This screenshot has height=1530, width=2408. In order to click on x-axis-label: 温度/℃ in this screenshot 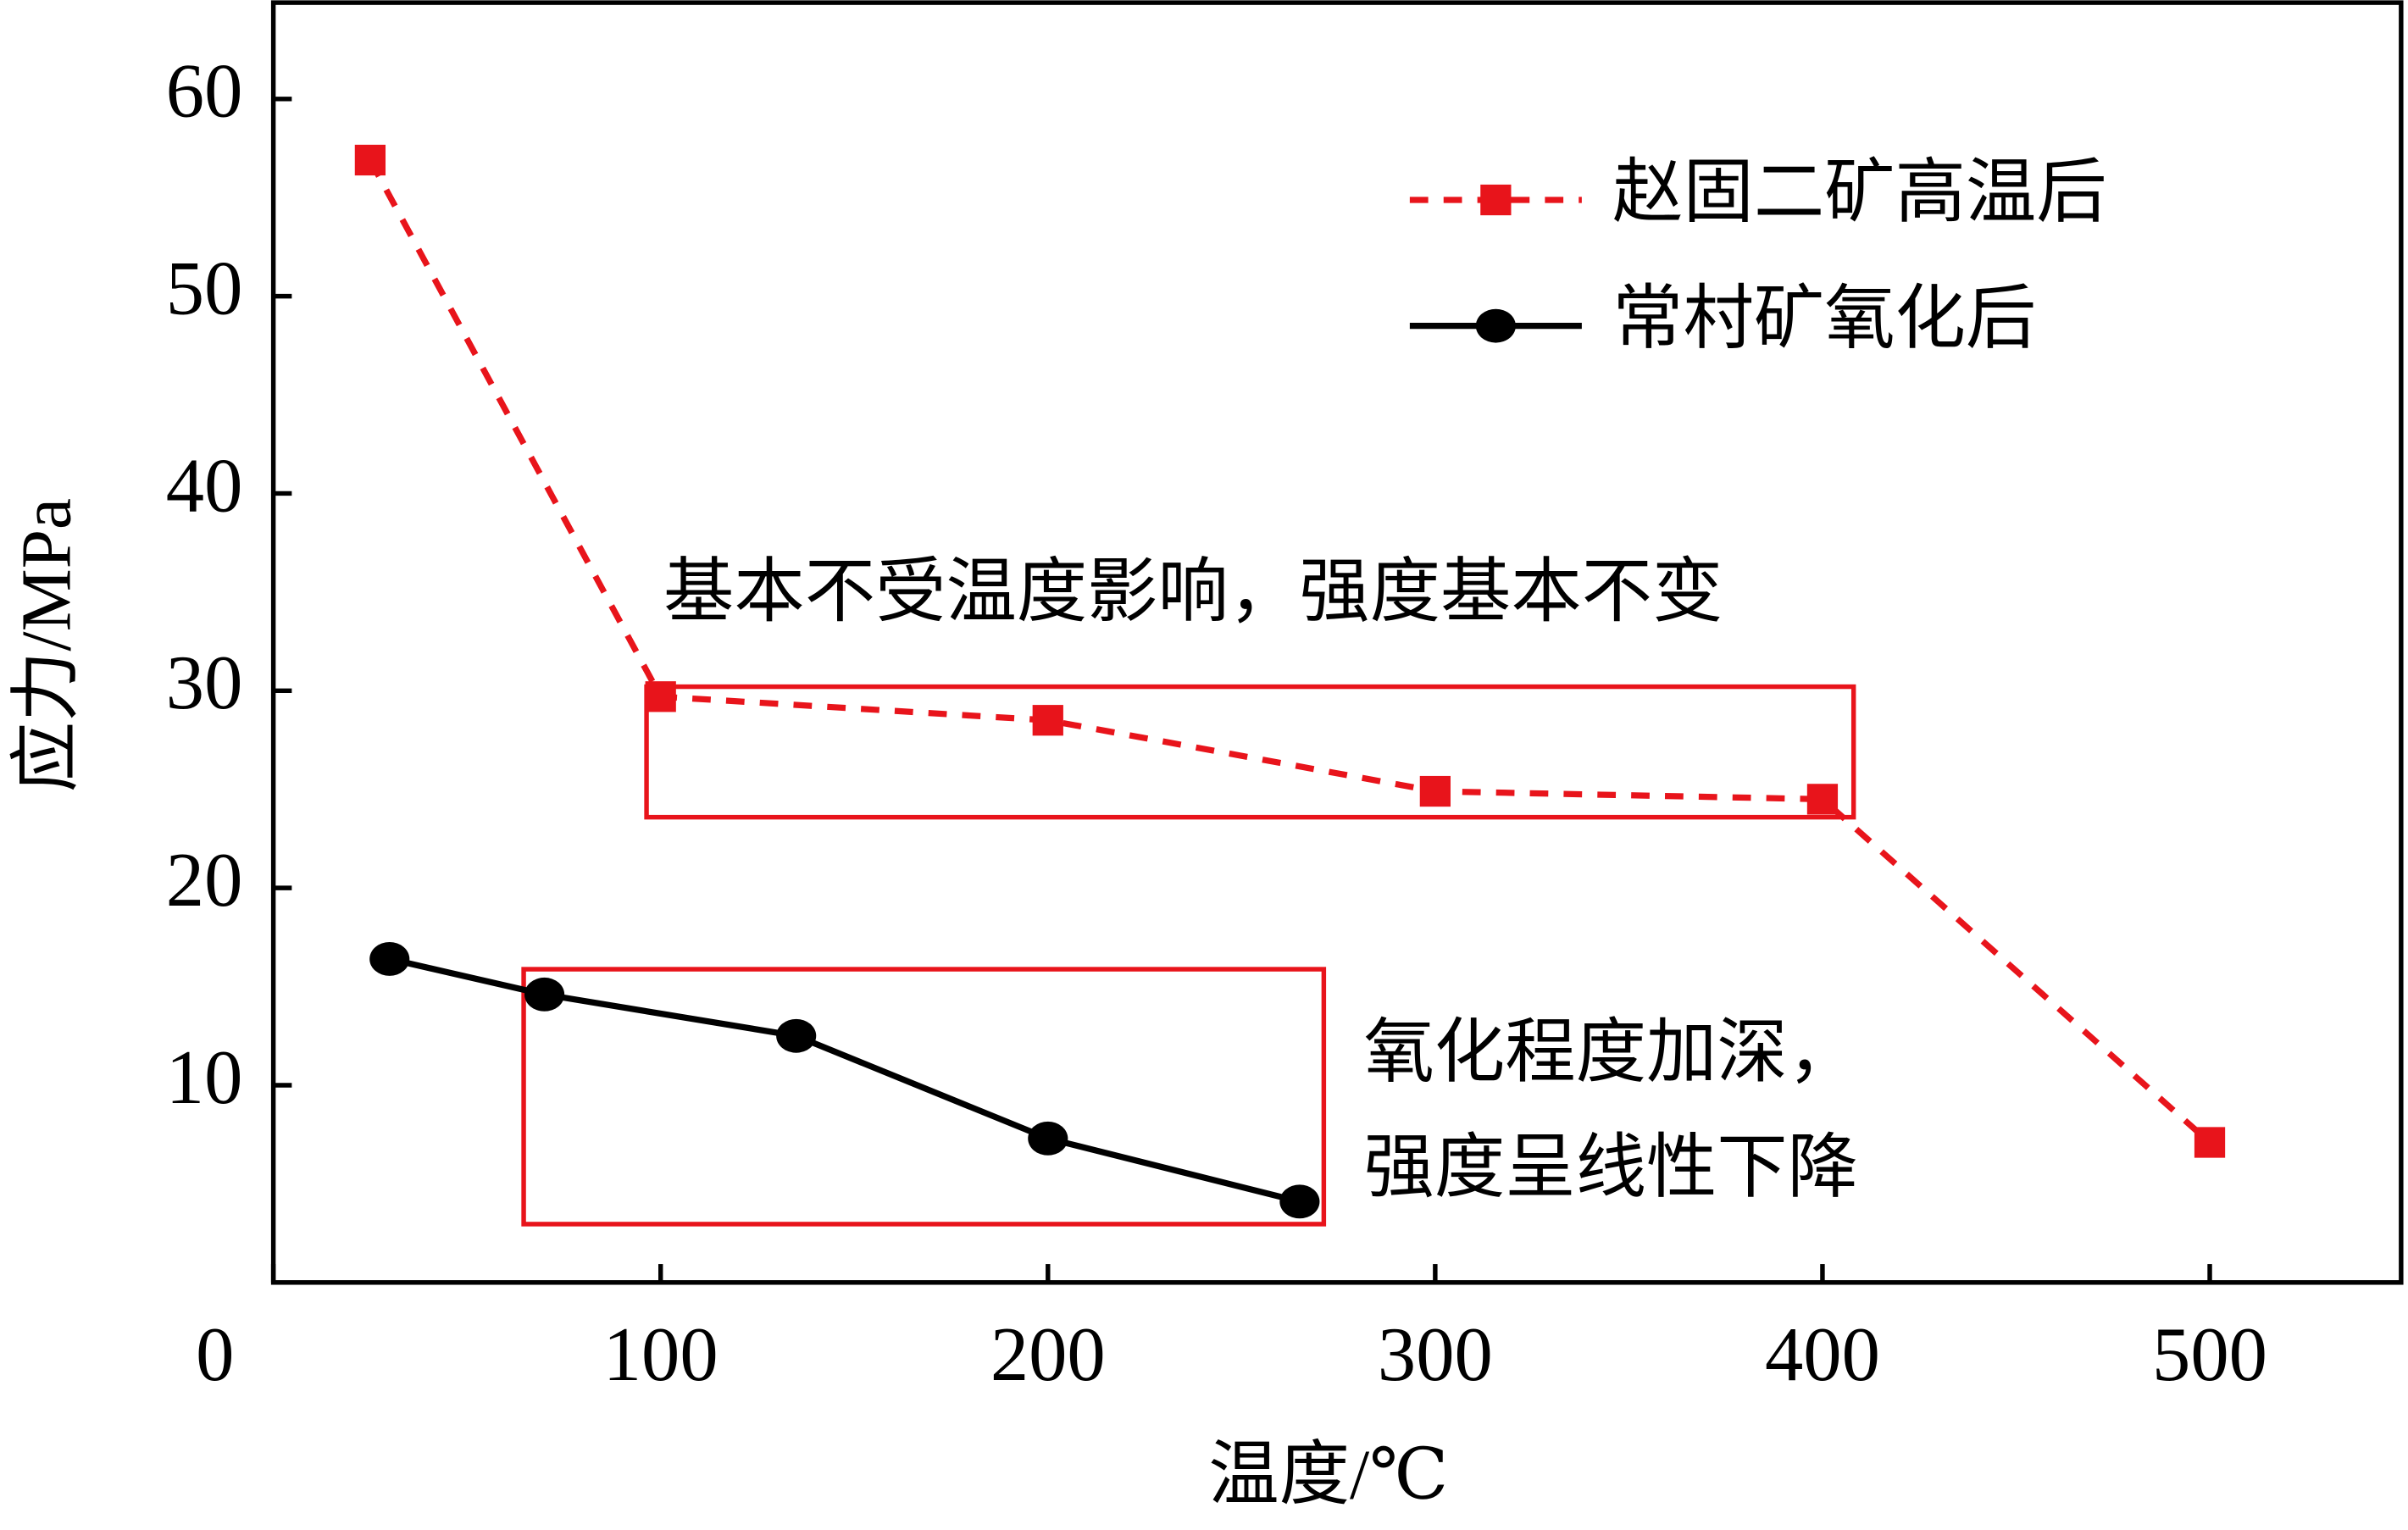, I will do `click(1328, 1476)`.